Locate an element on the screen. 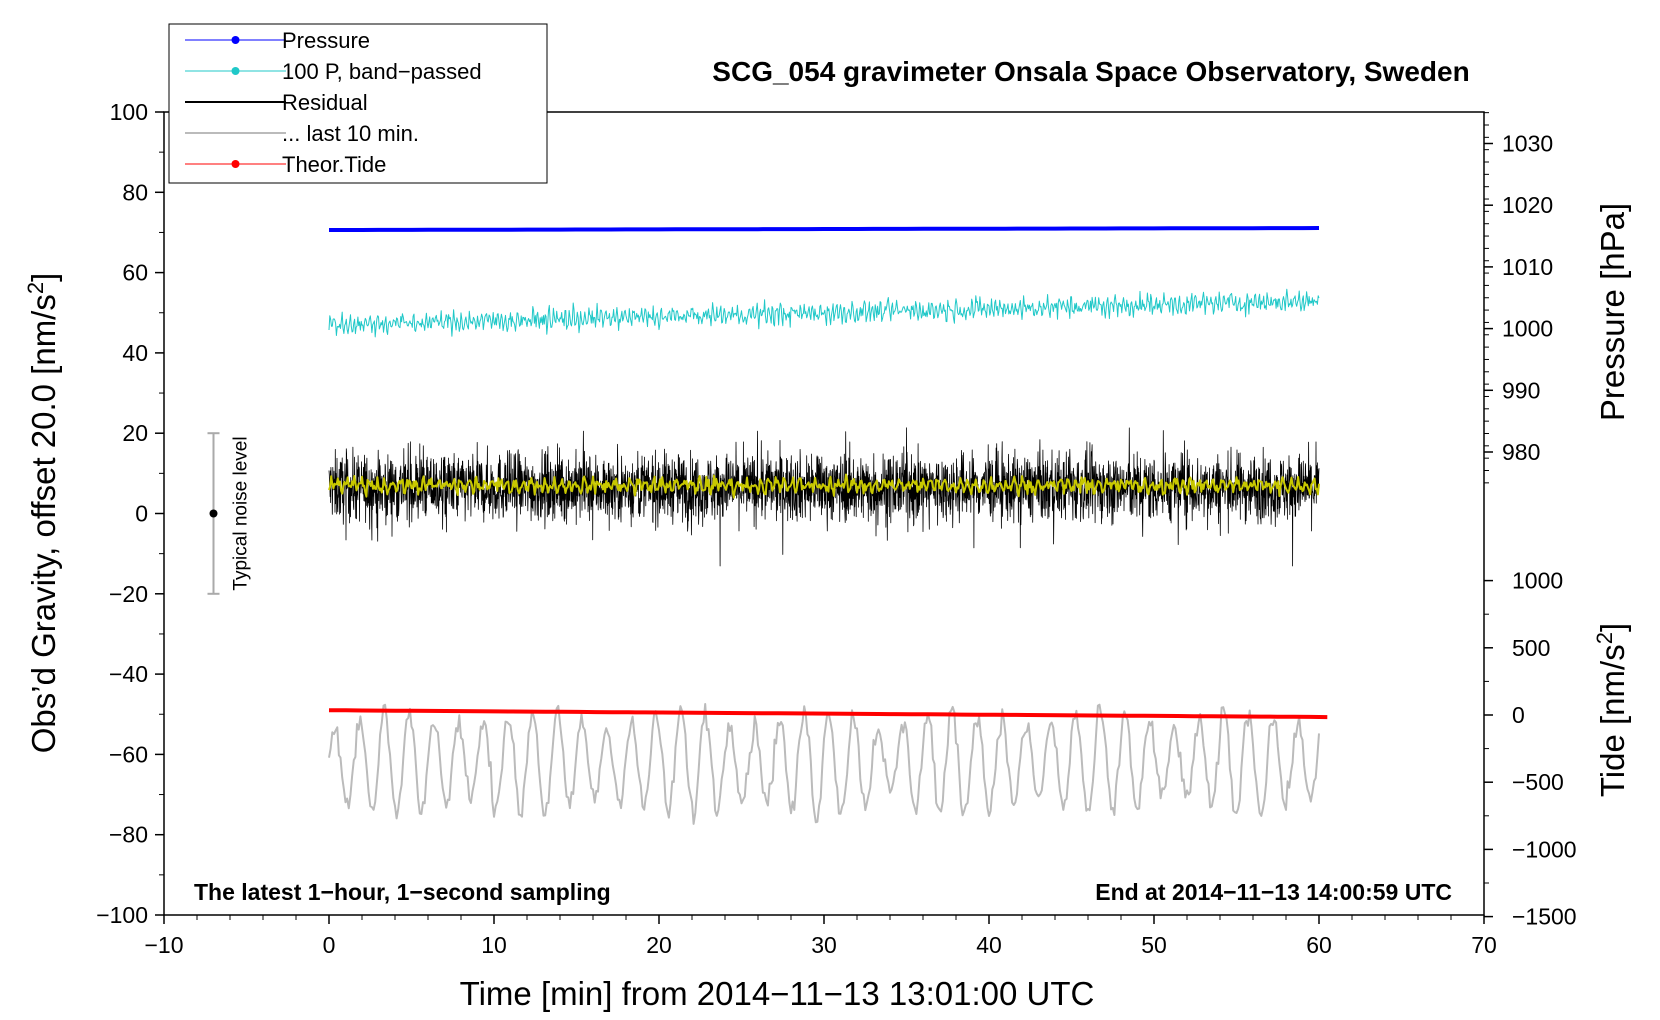 This screenshot has width=1660, height=1020. tide-tick-label: 500 is located at coordinates (1531, 648).